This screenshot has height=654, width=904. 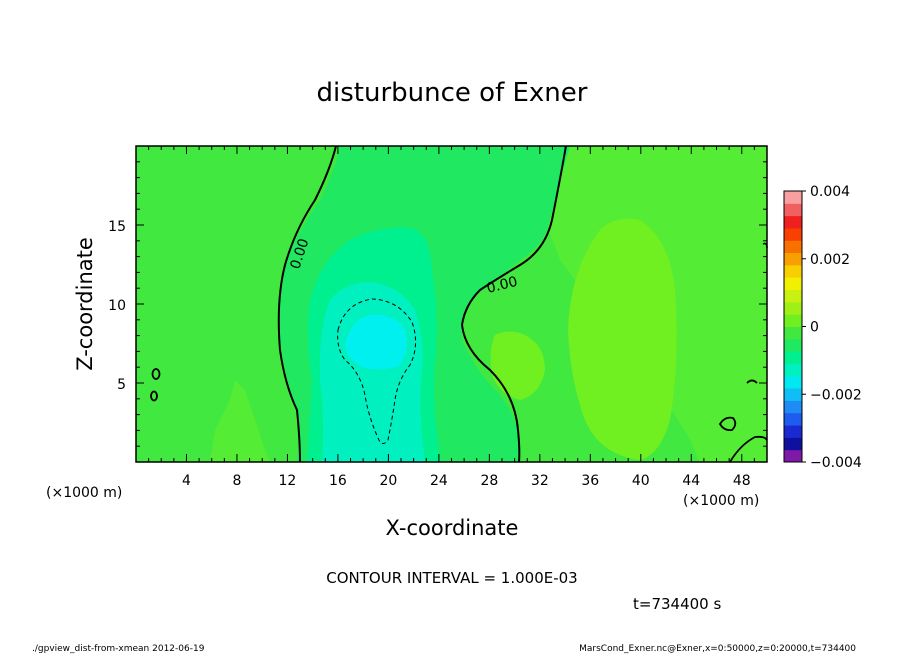 I want to click on x-tick-label: 16, so click(x=338, y=481).